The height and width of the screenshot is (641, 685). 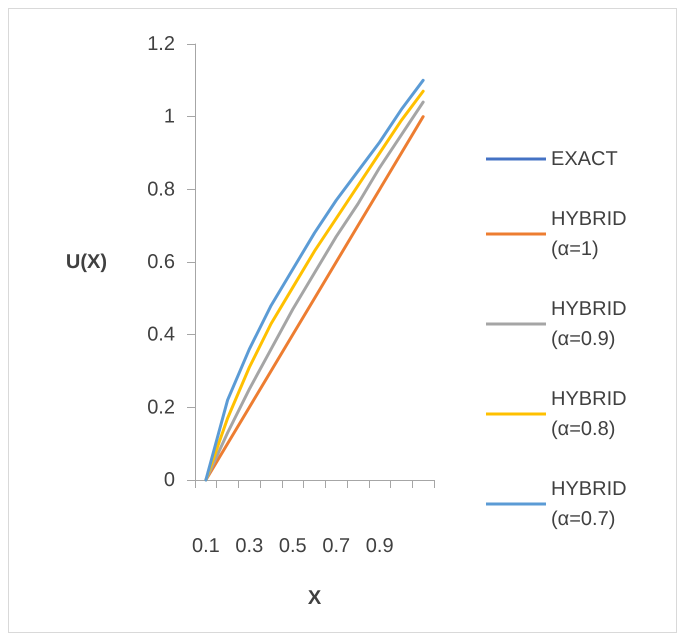 What do you see at coordinates (161, 44) in the screenshot?
I see `y-tick-label: 1.2` at bounding box center [161, 44].